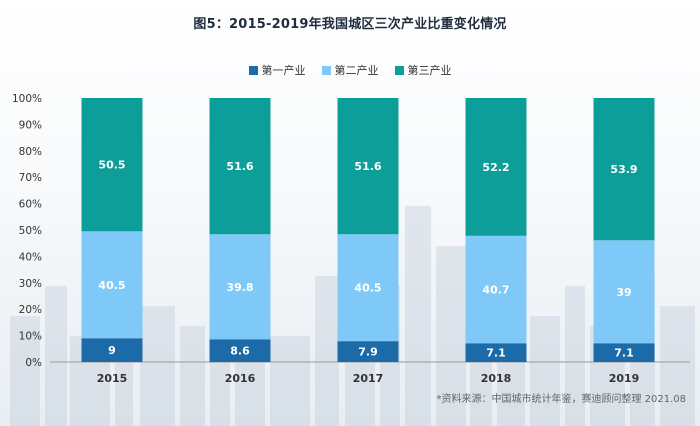 The width and height of the screenshot is (700, 426). What do you see at coordinates (326, 70) in the screenshot?
I see `legend-swatch-secondary` at bounding box center [326, 70].